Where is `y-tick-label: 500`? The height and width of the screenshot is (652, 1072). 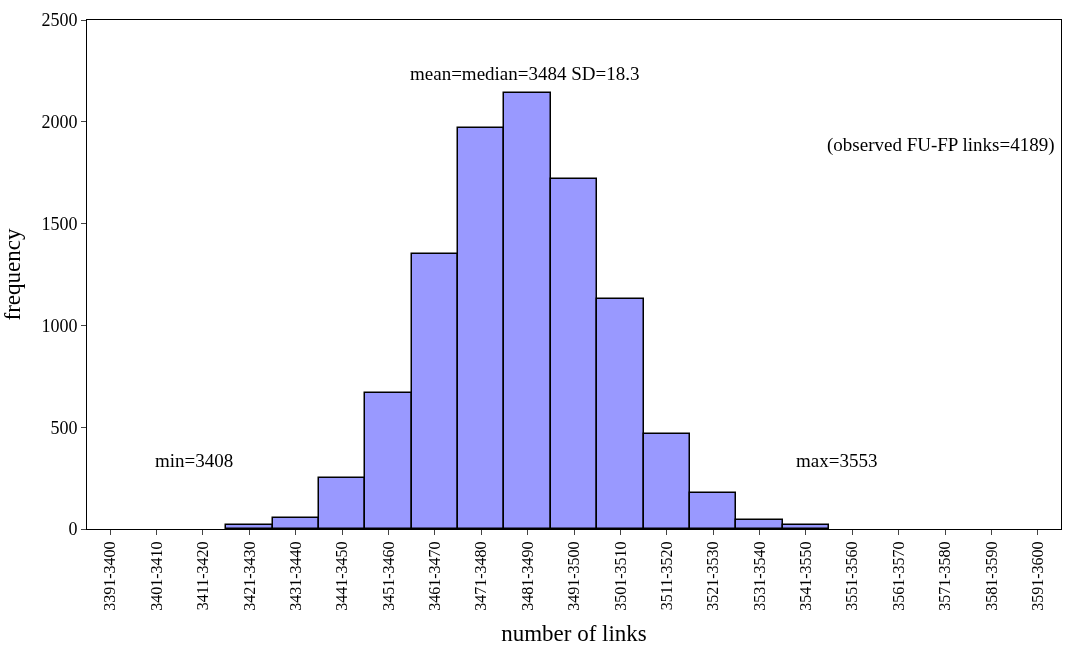
y-tick-label: 500 is located at coordinates (64, 427).